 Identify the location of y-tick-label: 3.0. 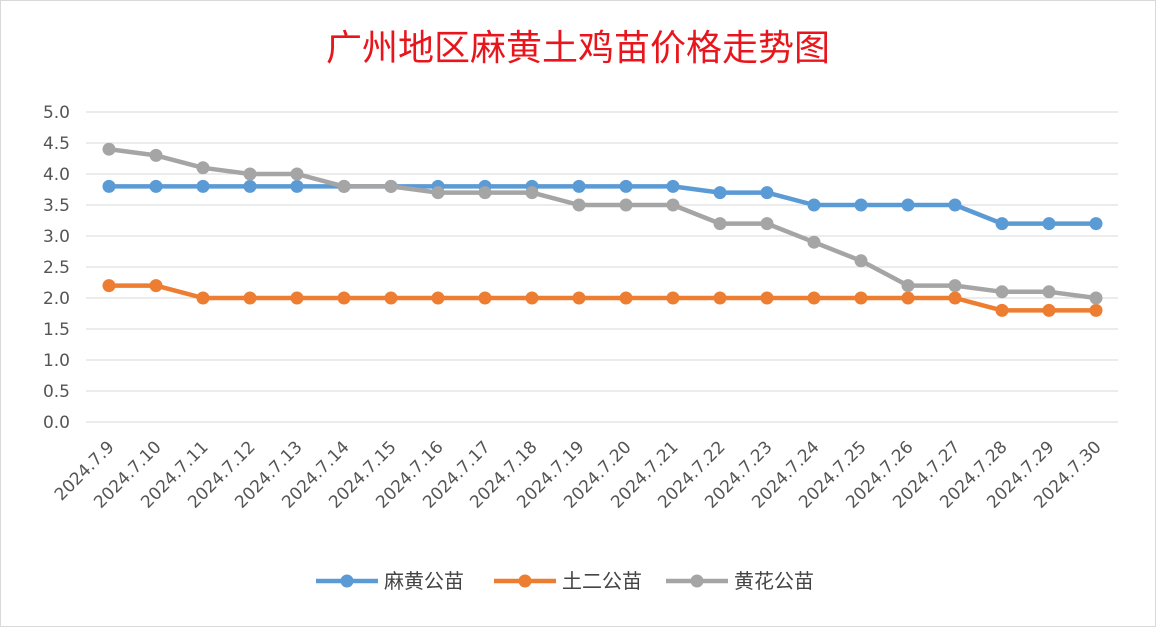
(56, 237).